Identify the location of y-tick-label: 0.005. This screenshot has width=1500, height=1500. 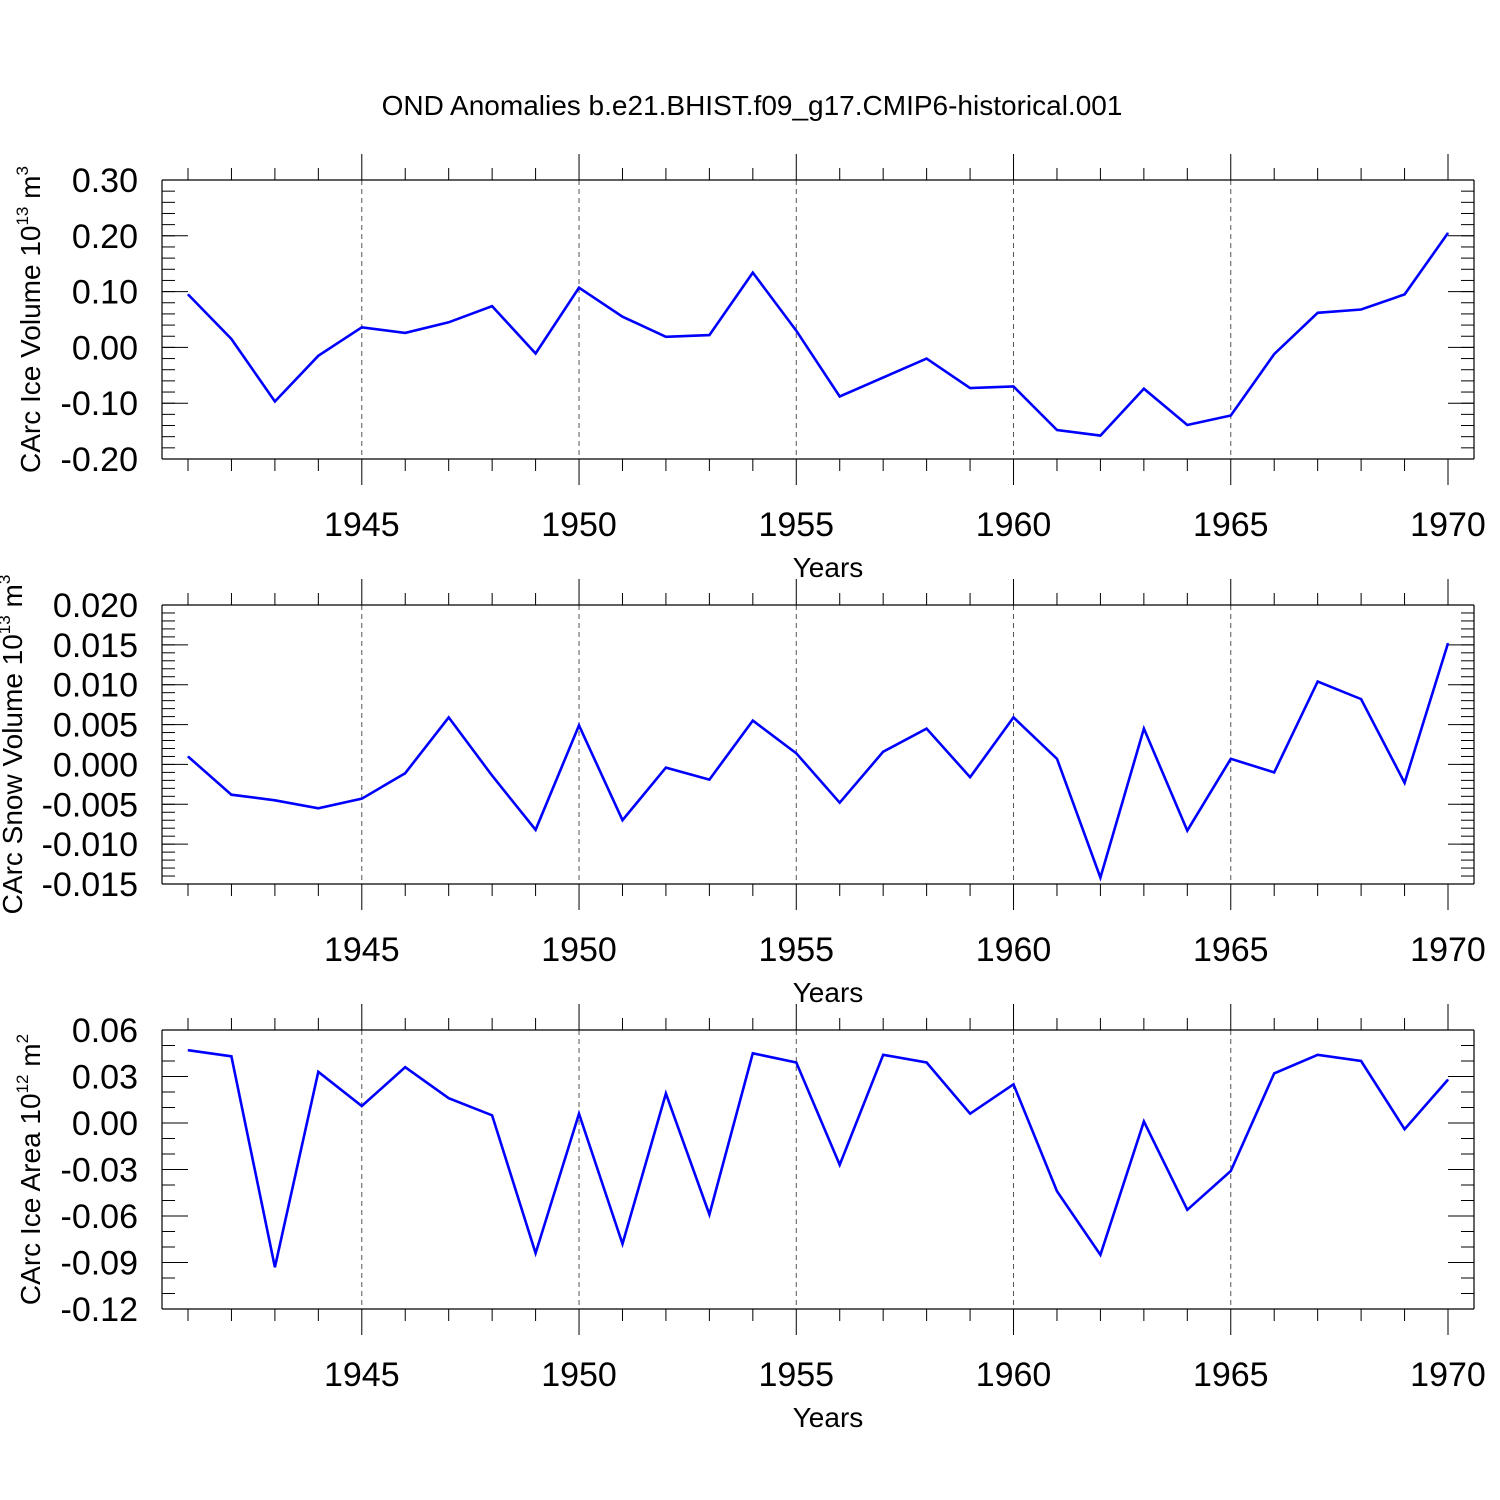
(95, 726).